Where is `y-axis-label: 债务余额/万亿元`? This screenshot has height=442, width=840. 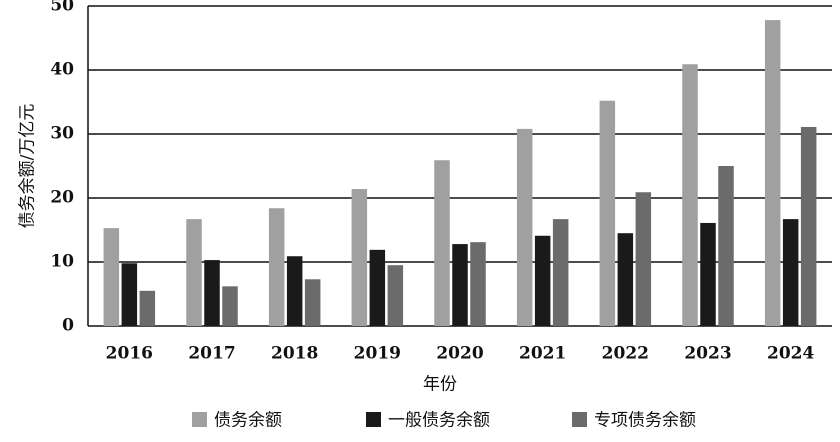
y-axis-label: 债务余额/万亿元 is located at coordinates (28, 166).